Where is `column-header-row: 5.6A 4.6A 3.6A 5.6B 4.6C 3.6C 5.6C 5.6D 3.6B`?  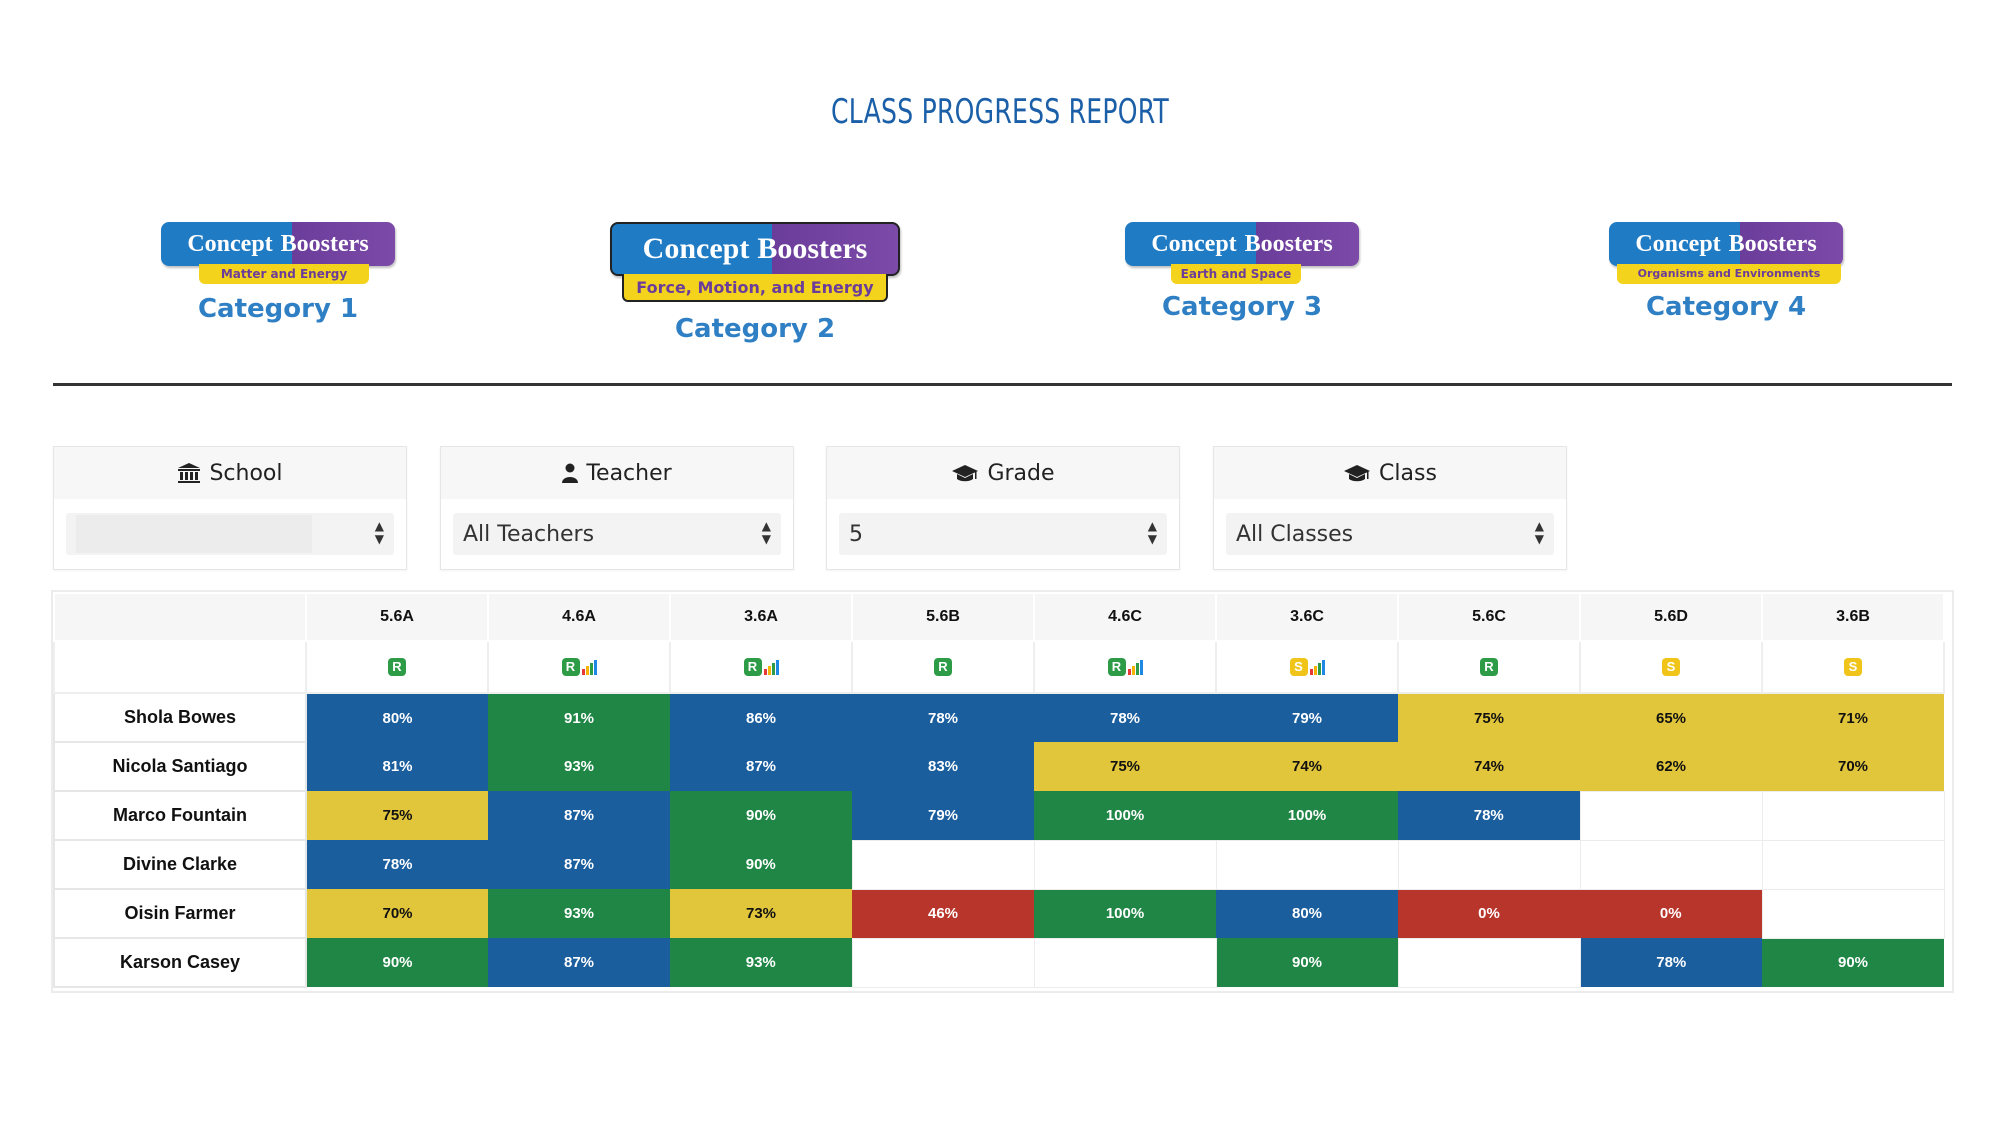 column-header-row: 5.6A 4.6A 3.6A 5.6B 4.6C 3.6C 5.6C 5.6D 3.6B is located at coordinates (999, 617).